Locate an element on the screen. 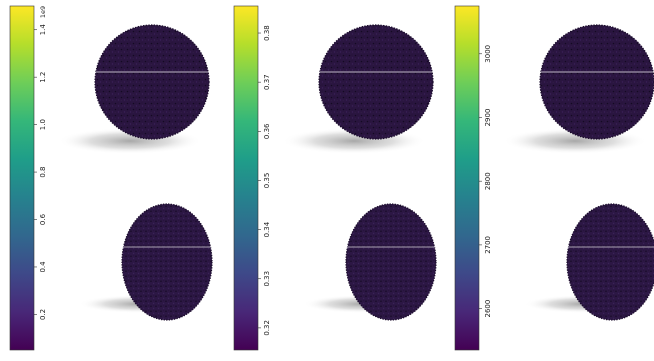 Image resolution: width=654 pixels, height=361 pixels. colorbar-tick-label: 0.36 is located at coordinates (267, 131).